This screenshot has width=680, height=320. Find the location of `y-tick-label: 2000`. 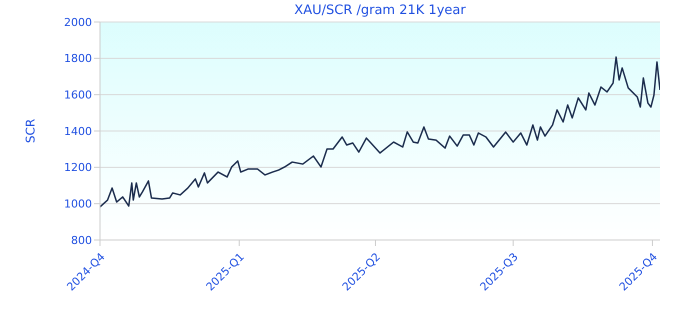

y-tick-label: 2000 is located at coordinates (78, 22).